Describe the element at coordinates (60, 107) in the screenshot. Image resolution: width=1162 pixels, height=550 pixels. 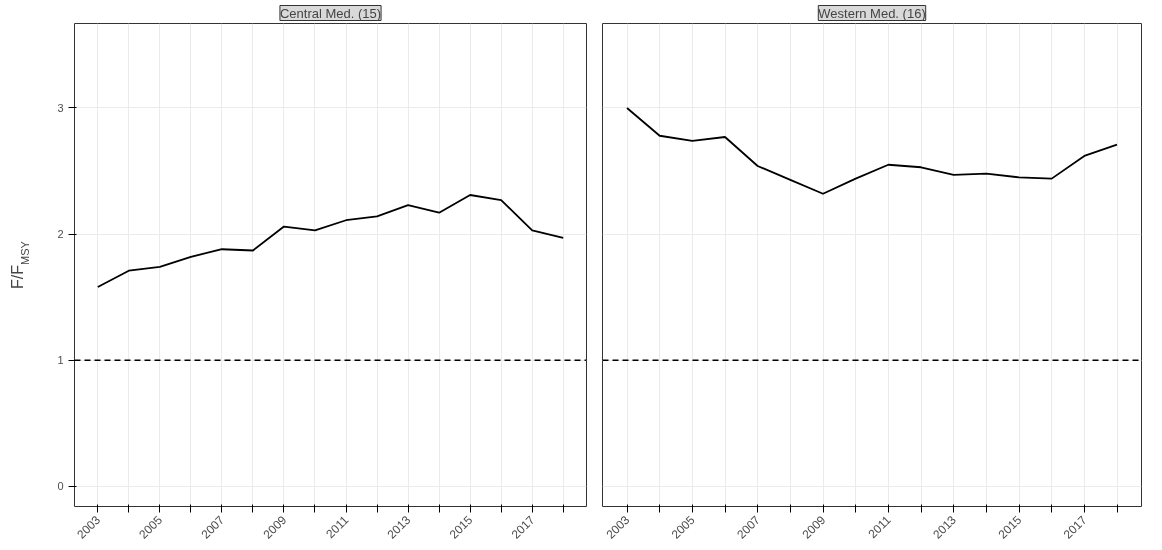
I see `y-tick-label: 3` at that location.